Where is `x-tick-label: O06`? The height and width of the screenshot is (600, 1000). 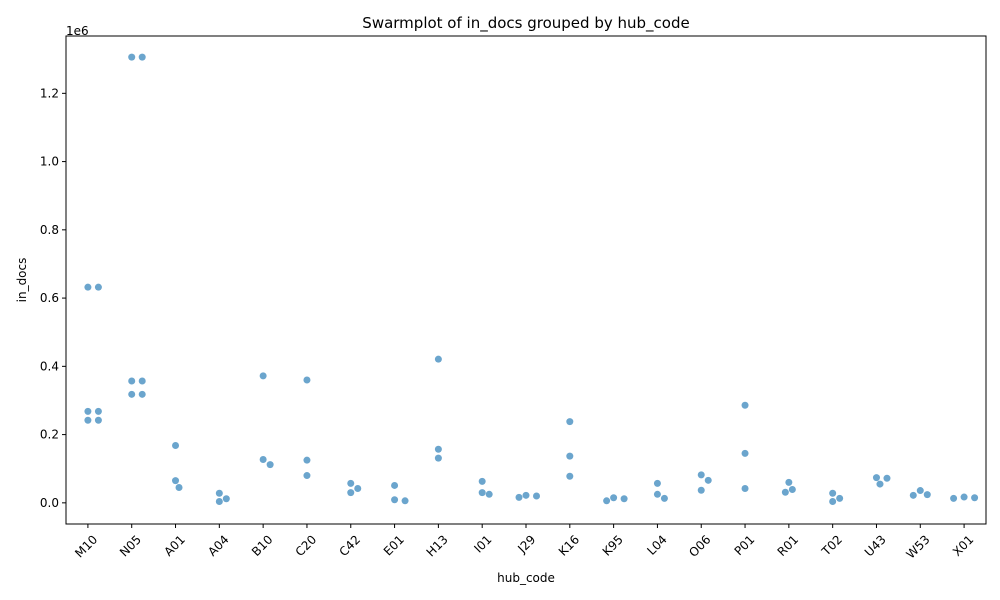 x-tick-label: O06 is located at coordinates (699, 545).